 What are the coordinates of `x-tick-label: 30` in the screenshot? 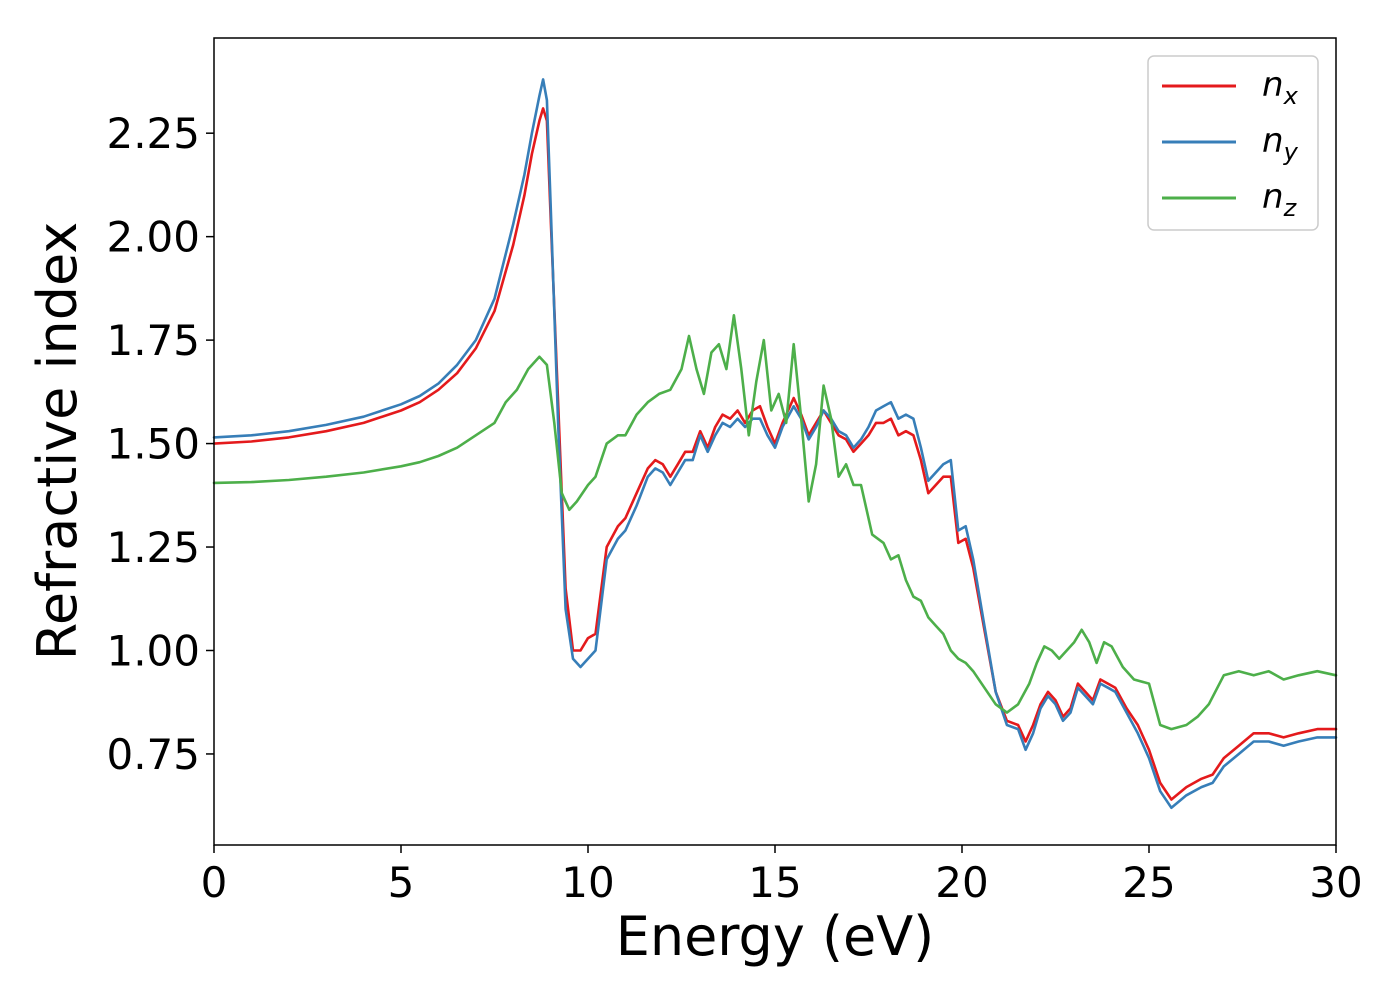 It's located at (1335, 882).